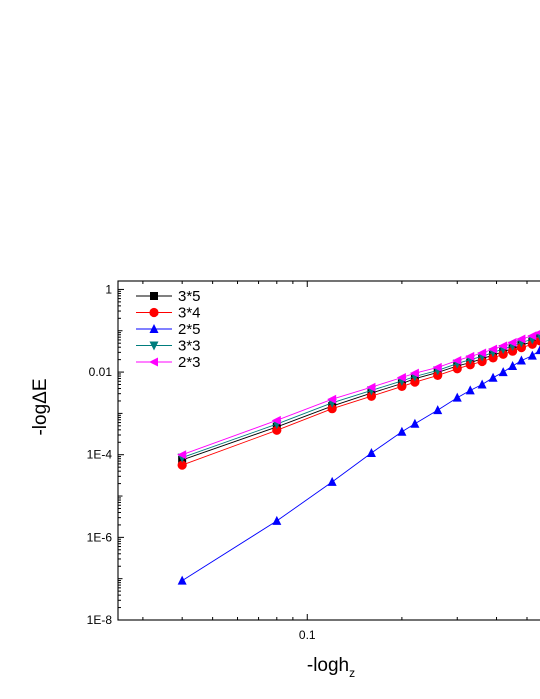 This screenshot has width=540, height=699. I want to click on x-axis-title-subscript: z, so click(352, 673).